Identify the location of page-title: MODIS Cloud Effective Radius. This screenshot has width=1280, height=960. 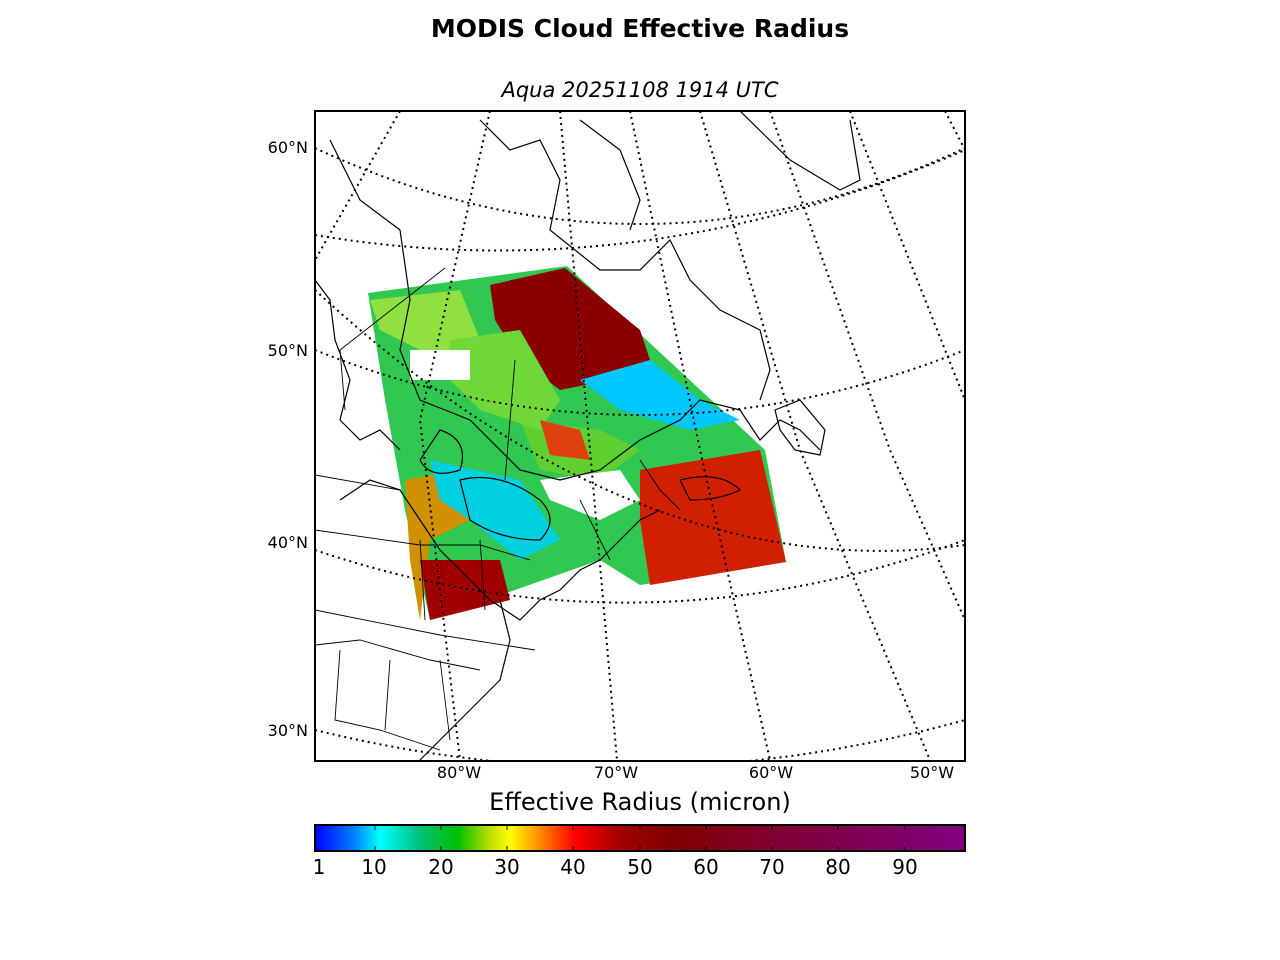
(640, 28).